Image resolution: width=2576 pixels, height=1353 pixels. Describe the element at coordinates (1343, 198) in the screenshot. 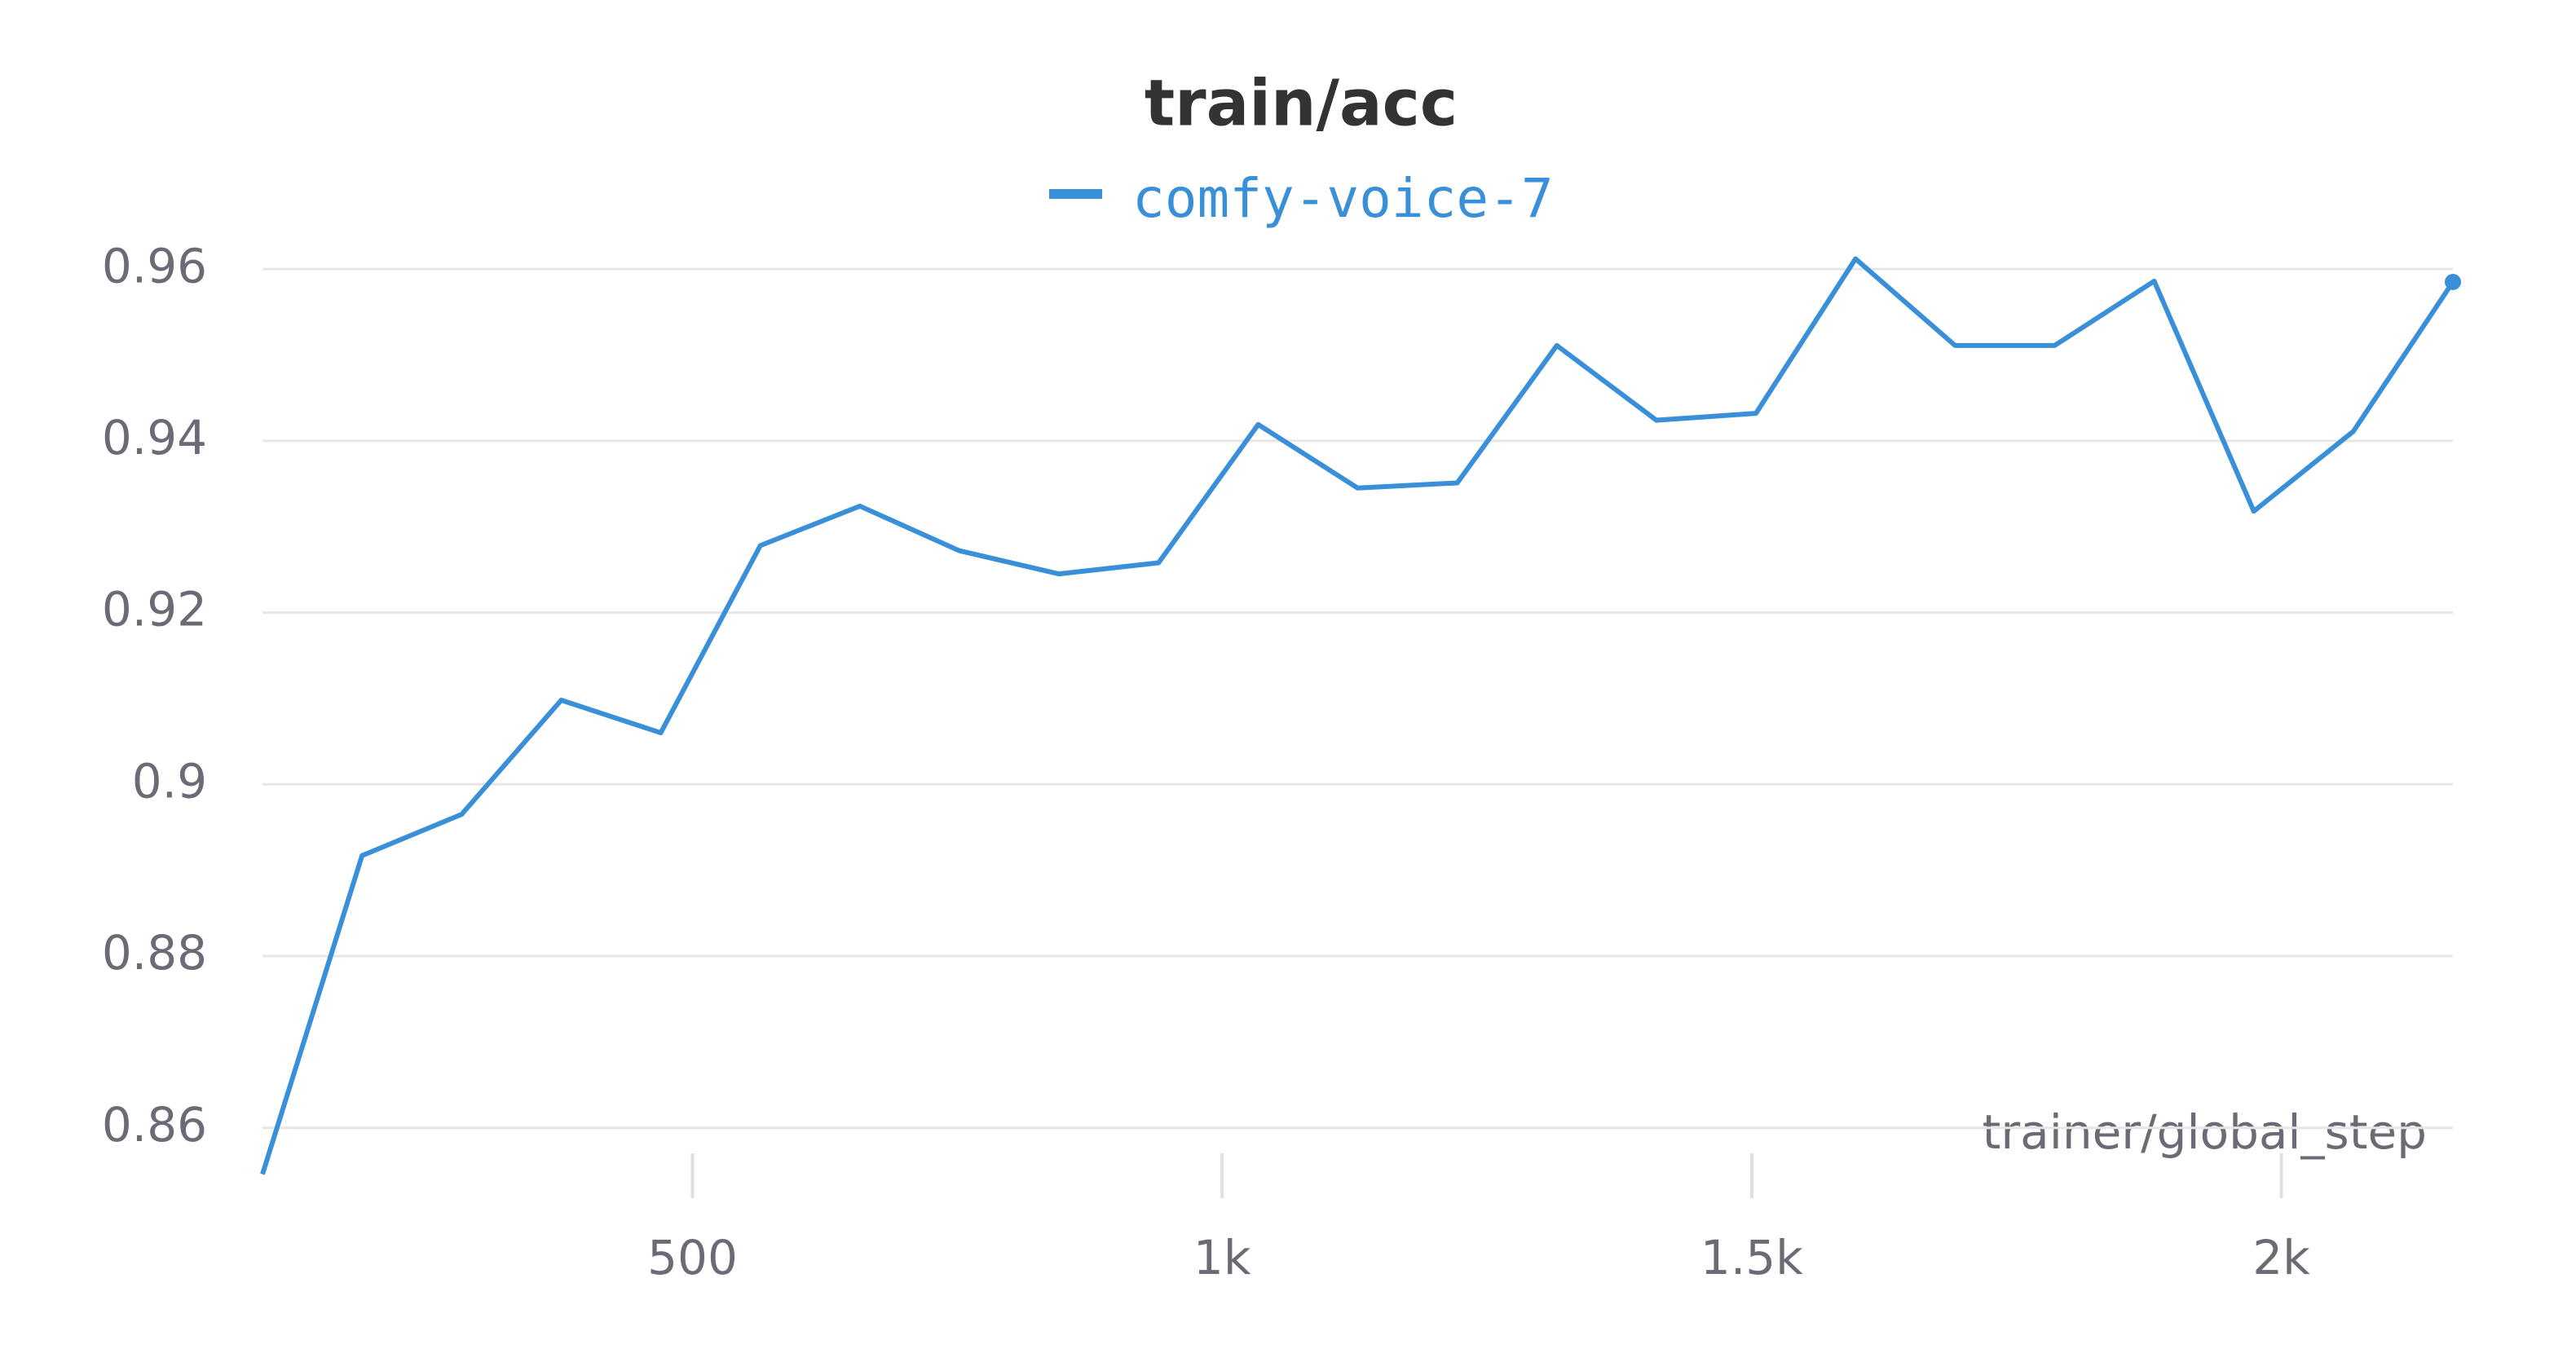

I see `legend-label: comfy-voice-7` at that location.